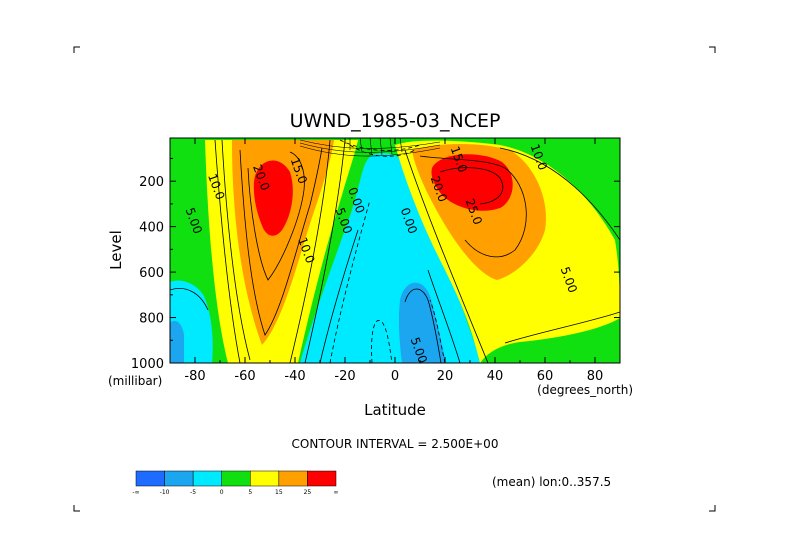 Image resolution: width=789 pixels, height=558 pixels. What do you see at coordinates (294, 376) in the screenshot?
I see `x-tick-label: -40` at bounding box center [294, 376].